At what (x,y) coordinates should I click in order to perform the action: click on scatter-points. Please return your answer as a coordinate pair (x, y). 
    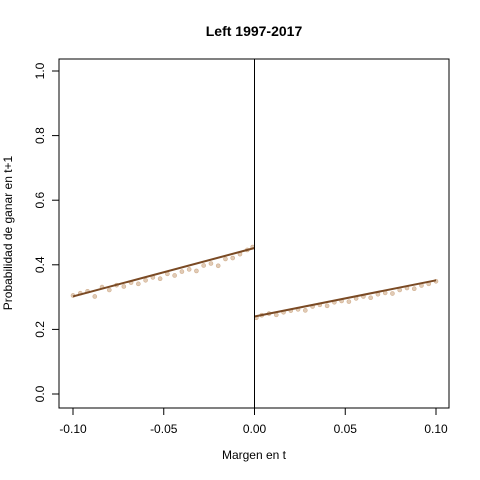
    Looking at the image, I should click on (254, 282).